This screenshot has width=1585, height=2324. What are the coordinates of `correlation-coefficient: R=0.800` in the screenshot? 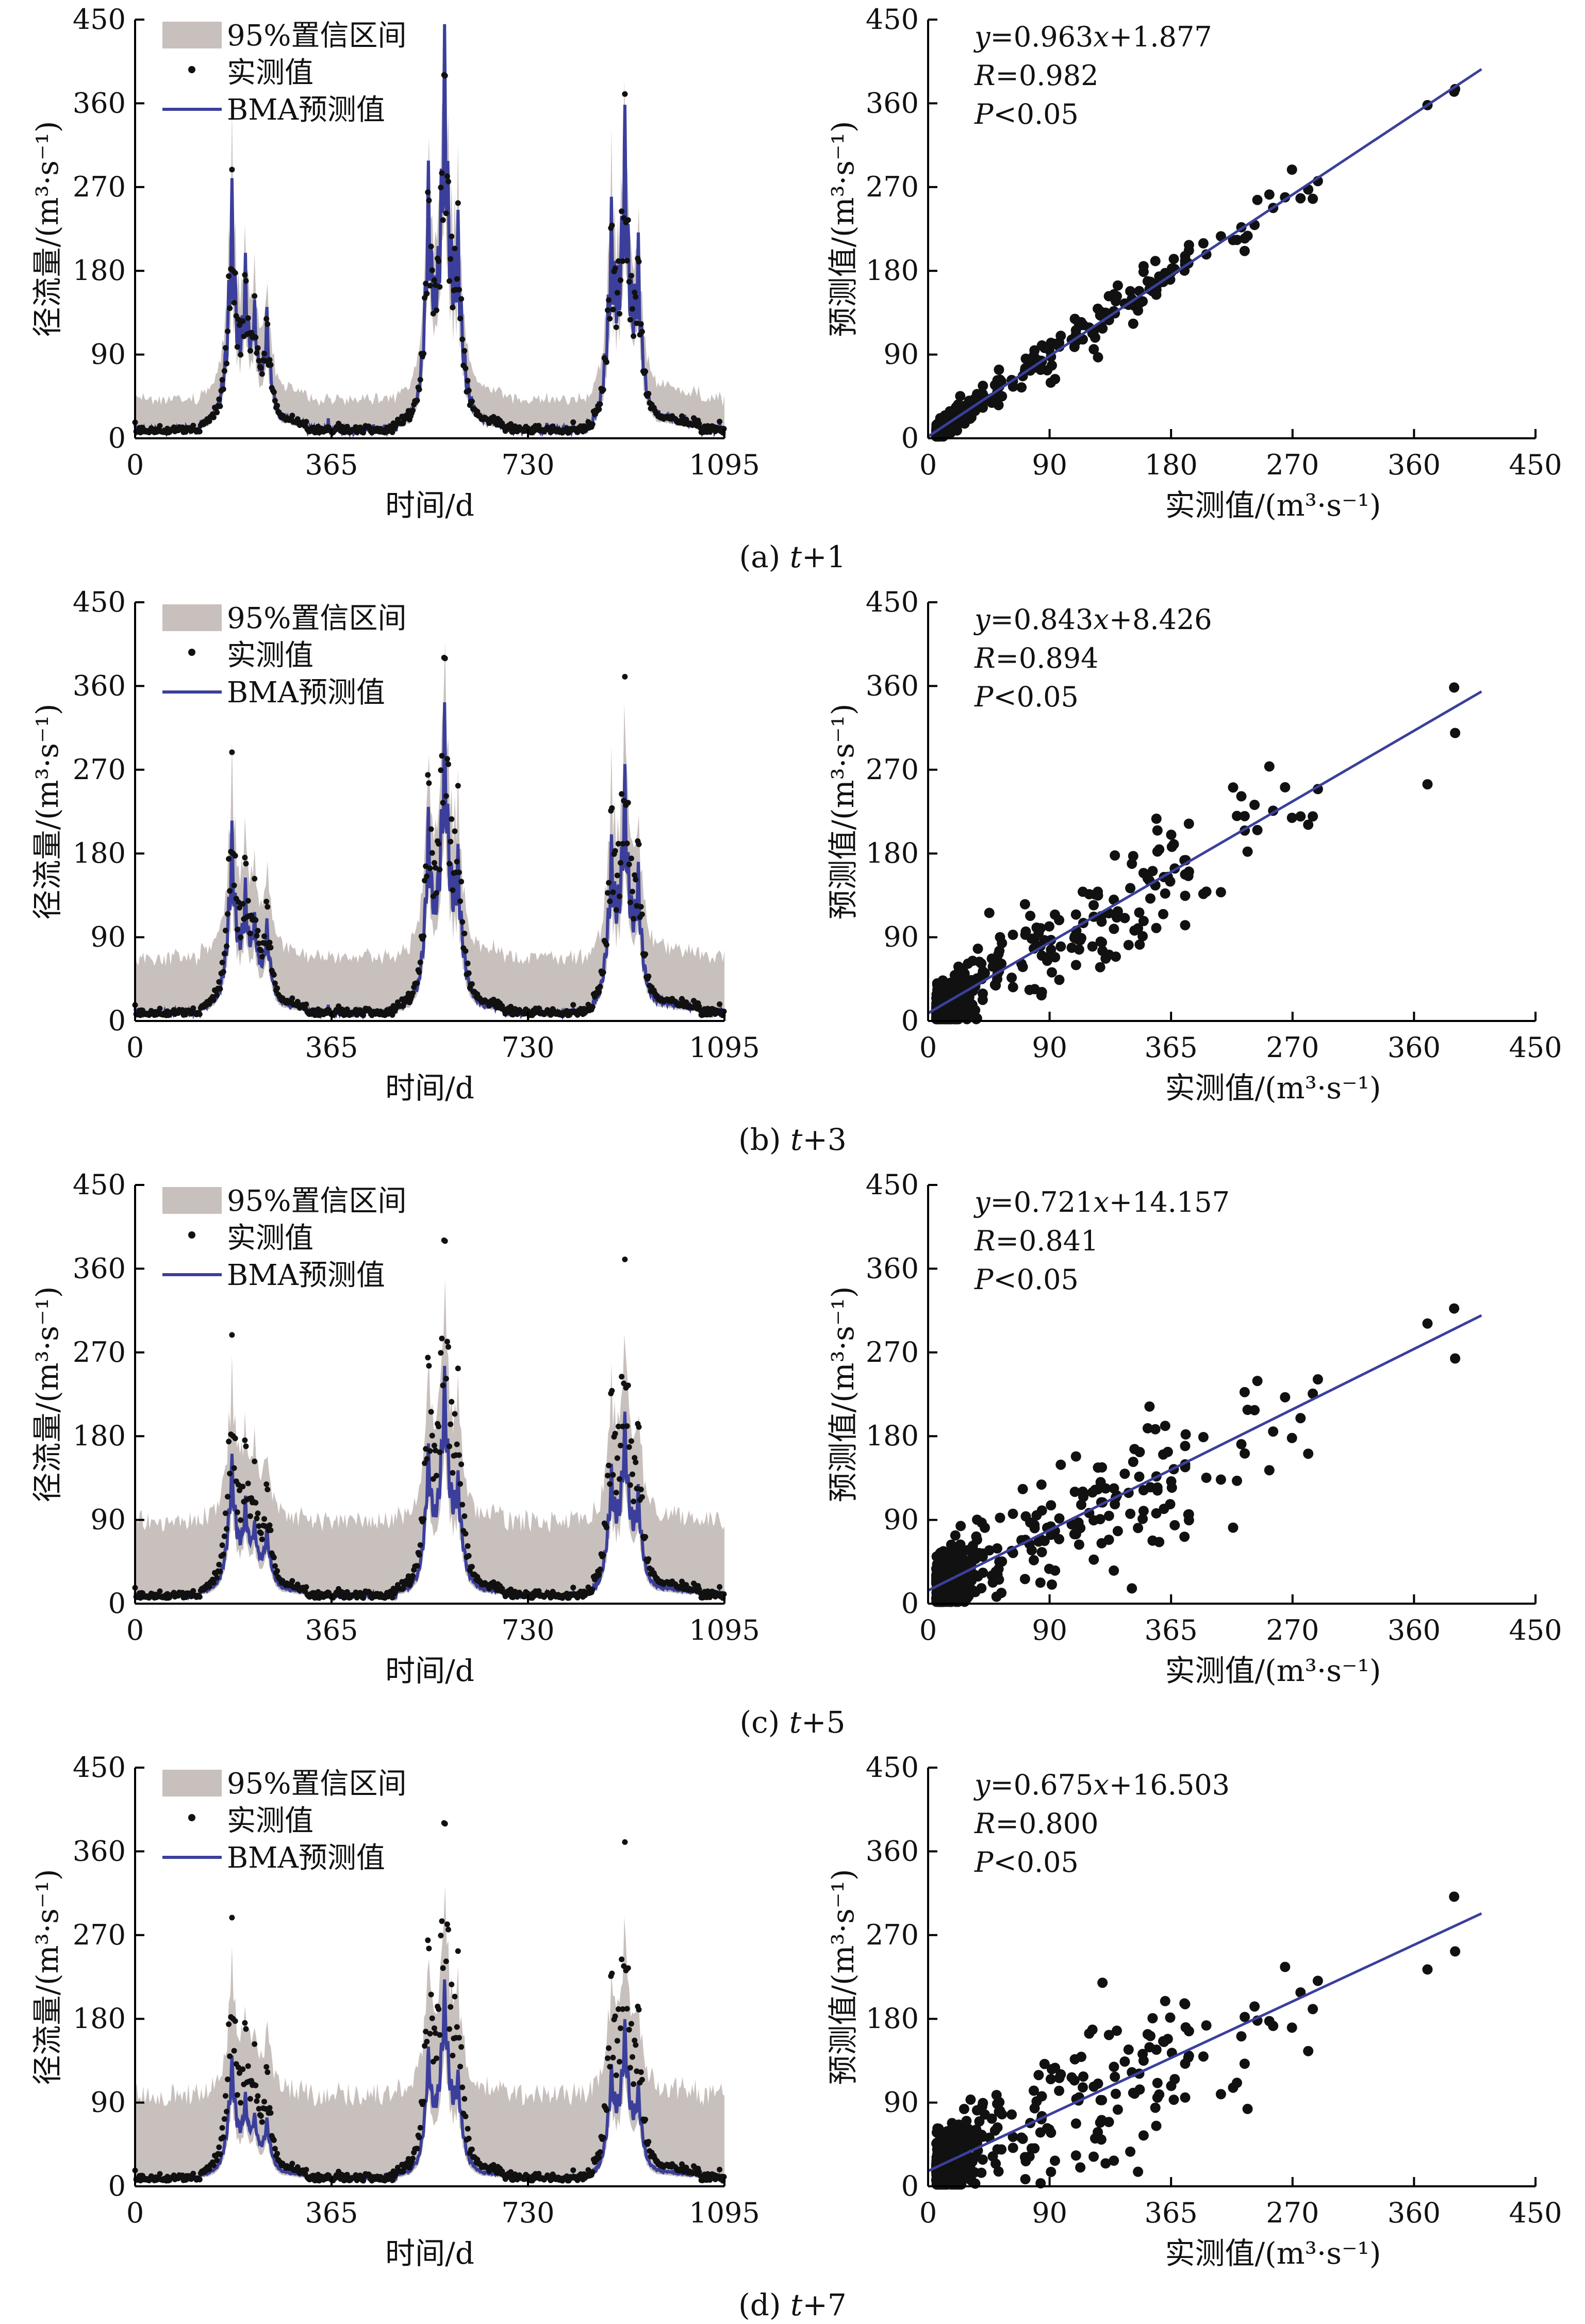 It's located at (1036, 1824).